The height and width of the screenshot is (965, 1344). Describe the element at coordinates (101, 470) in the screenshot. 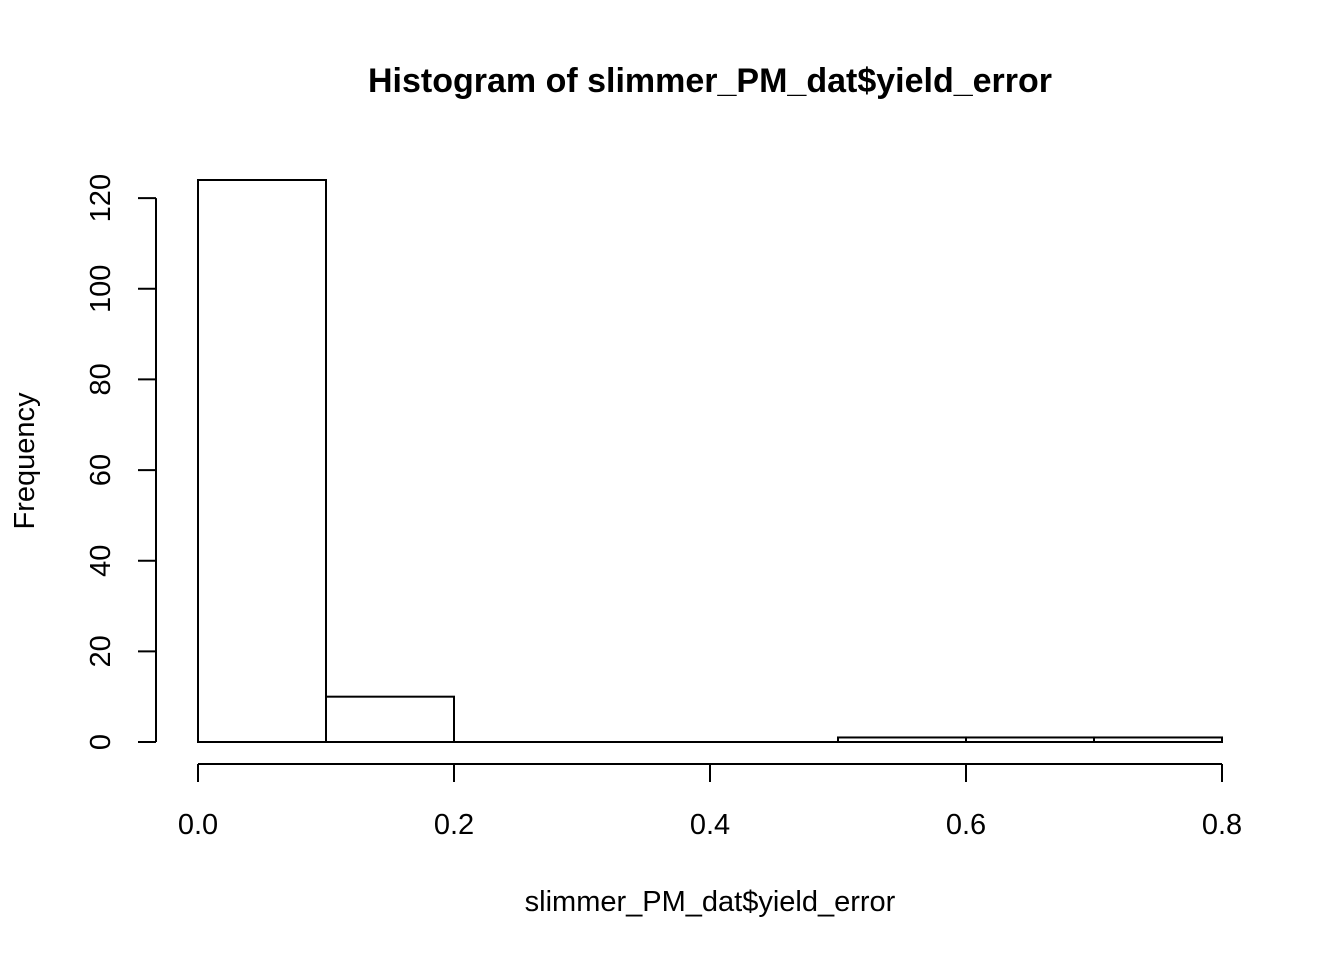

I see `y-tick-label: 60` at that location.